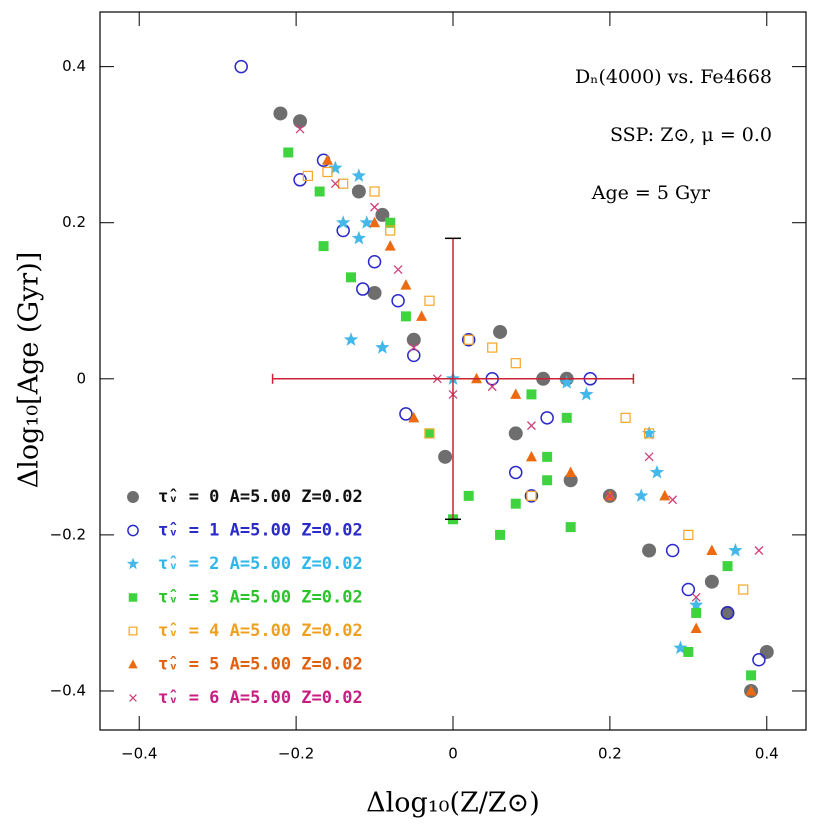  I want to click on annotation: Age = 5 Gyr, so click(651, 193).